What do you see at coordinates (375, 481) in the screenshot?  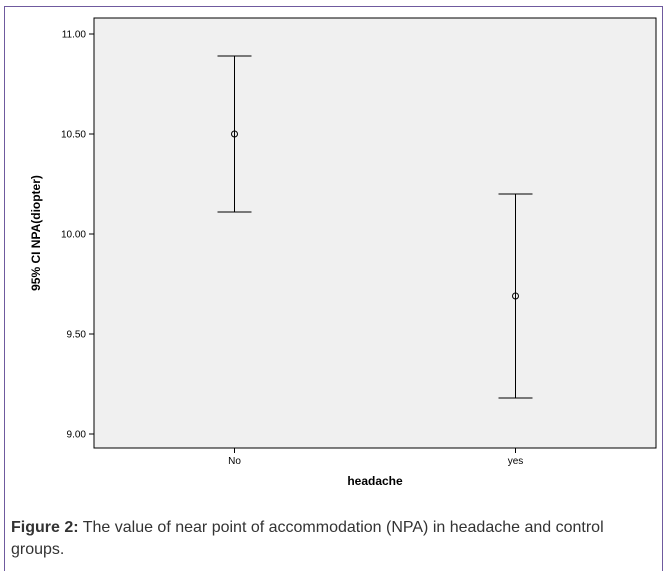 I see `x-axis-label: headache` at bounding box center [375, 481].